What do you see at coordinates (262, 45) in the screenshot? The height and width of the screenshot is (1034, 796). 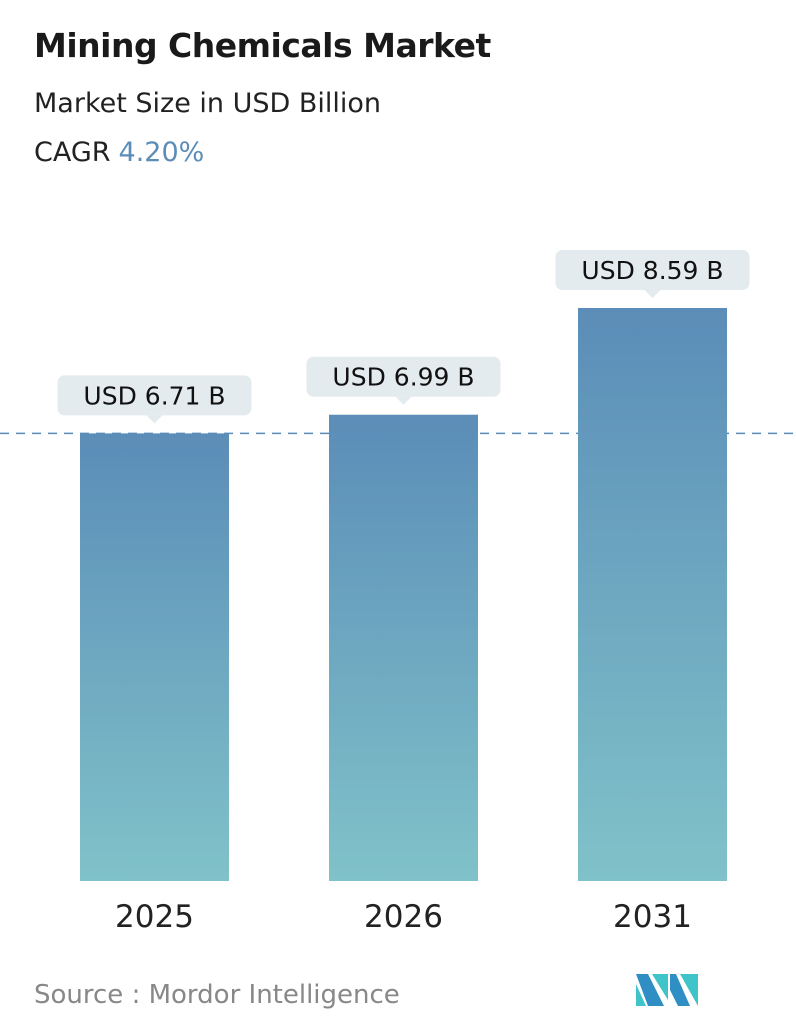 I see `chart-title: Mining Chemicals Market` at bounding box center [262, 45].